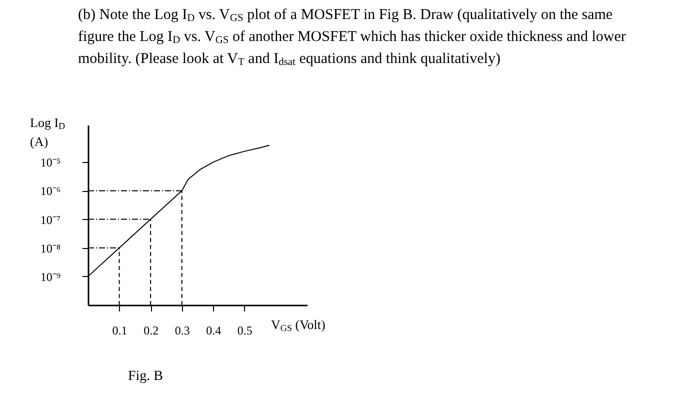  I want to click on x-tick-label: 0.1, so click(120, 331).